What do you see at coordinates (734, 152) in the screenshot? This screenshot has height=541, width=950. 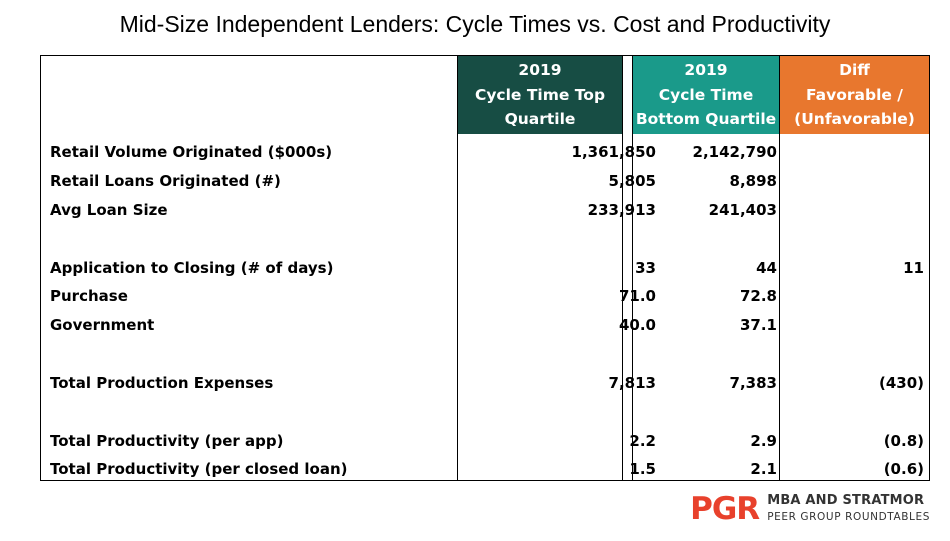 I see `bottom-quartile-value: 2,142,790` at bounding box center [734, 152].